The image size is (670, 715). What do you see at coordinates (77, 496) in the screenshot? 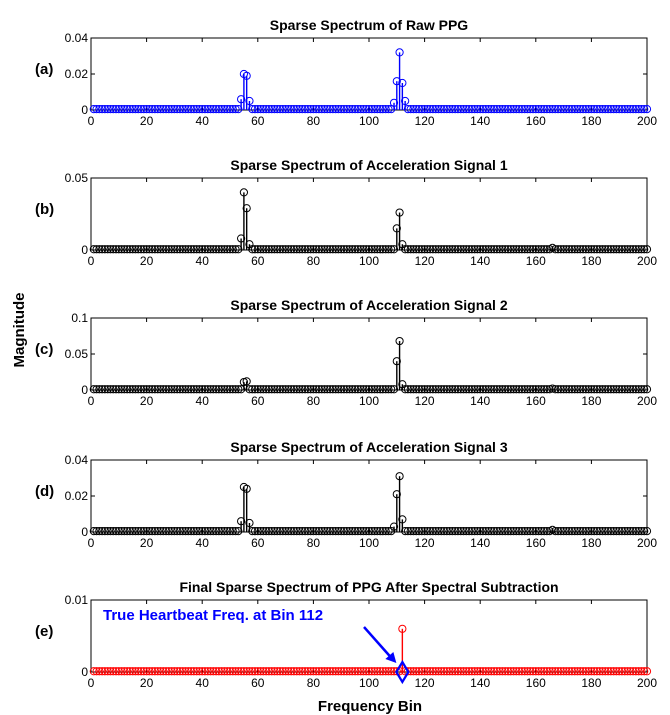
I see `y-tick-label: 0.02` at bounding box center [77, 496].